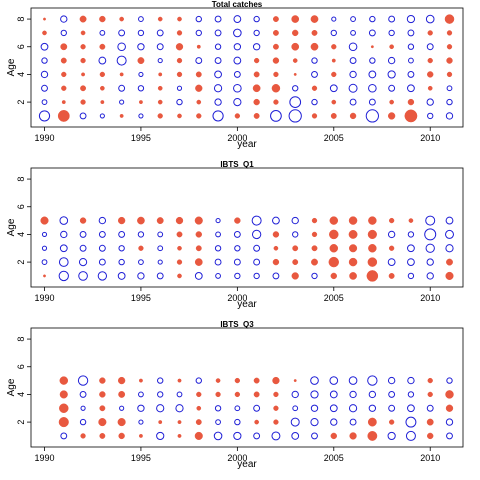  I want to click on x-tick-label: 2005, so click(334, 138).